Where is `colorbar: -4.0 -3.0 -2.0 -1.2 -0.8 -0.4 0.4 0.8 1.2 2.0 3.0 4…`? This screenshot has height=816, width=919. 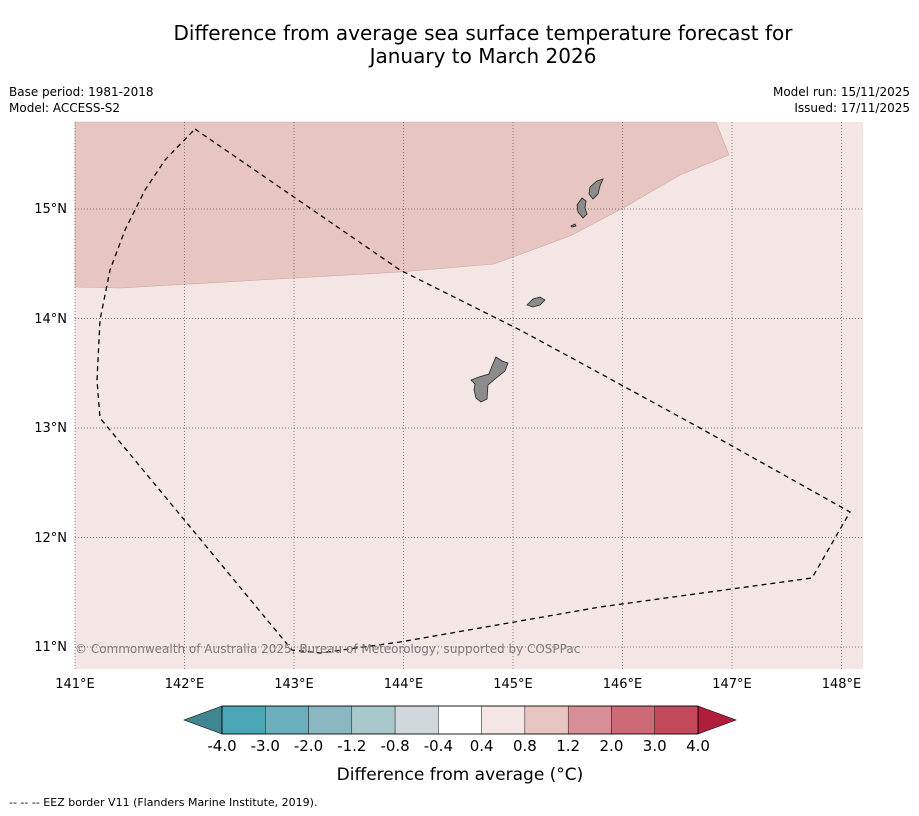 colorbar: -4.0 -3.0 -2.0 -1.2 -0.8 -0.4 0.4 0.8 1.2 2.0 3.0 4… is located at coordinates (460, 730).